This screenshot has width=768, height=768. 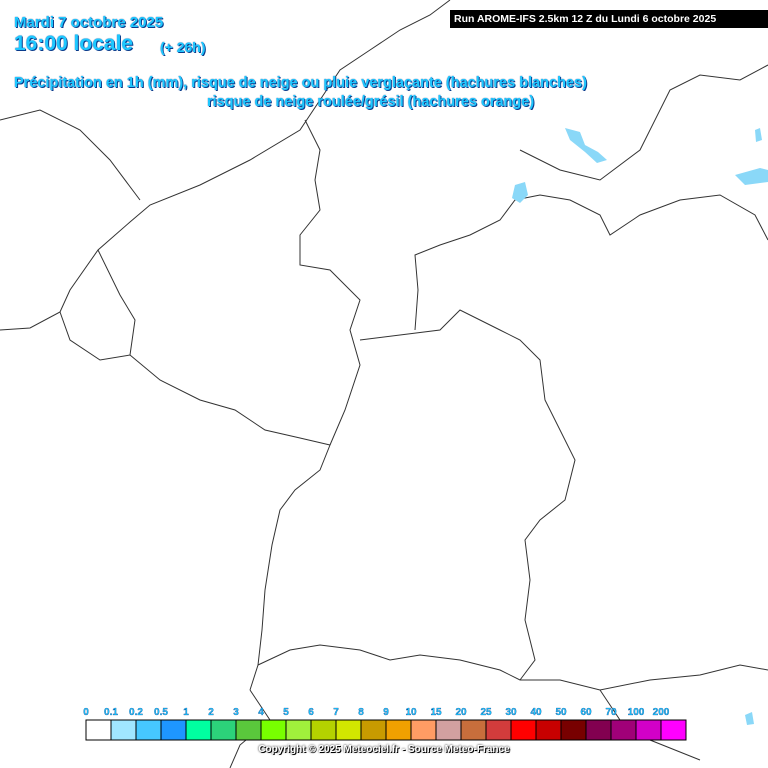 I want to click on legend-label: 9, so click(x=386, y=712).